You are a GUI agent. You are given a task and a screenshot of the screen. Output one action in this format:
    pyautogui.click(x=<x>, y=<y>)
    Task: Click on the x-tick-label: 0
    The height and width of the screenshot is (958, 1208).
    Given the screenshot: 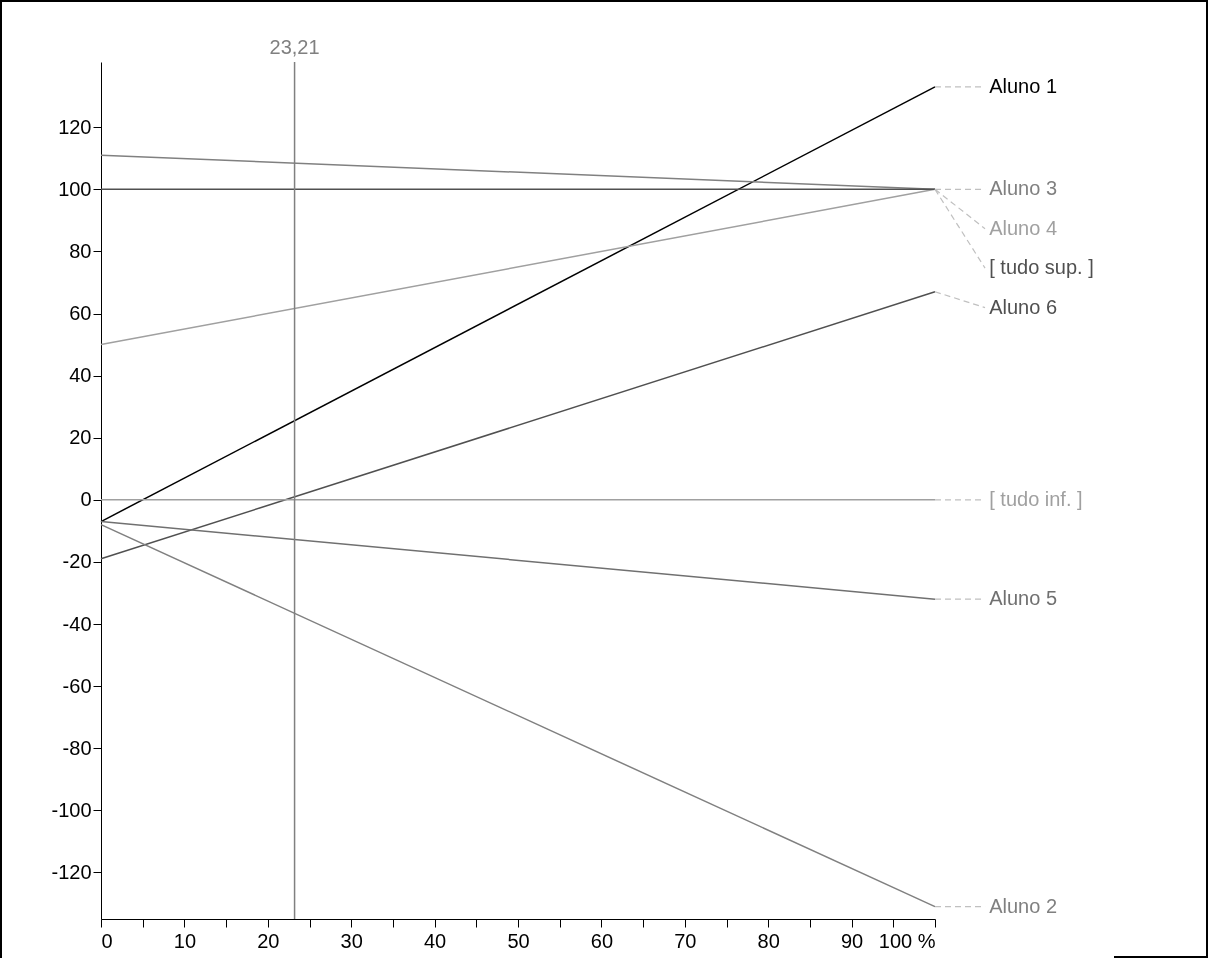 What is the action you would take?
    pyautogui.click(x=107, y=940)
    